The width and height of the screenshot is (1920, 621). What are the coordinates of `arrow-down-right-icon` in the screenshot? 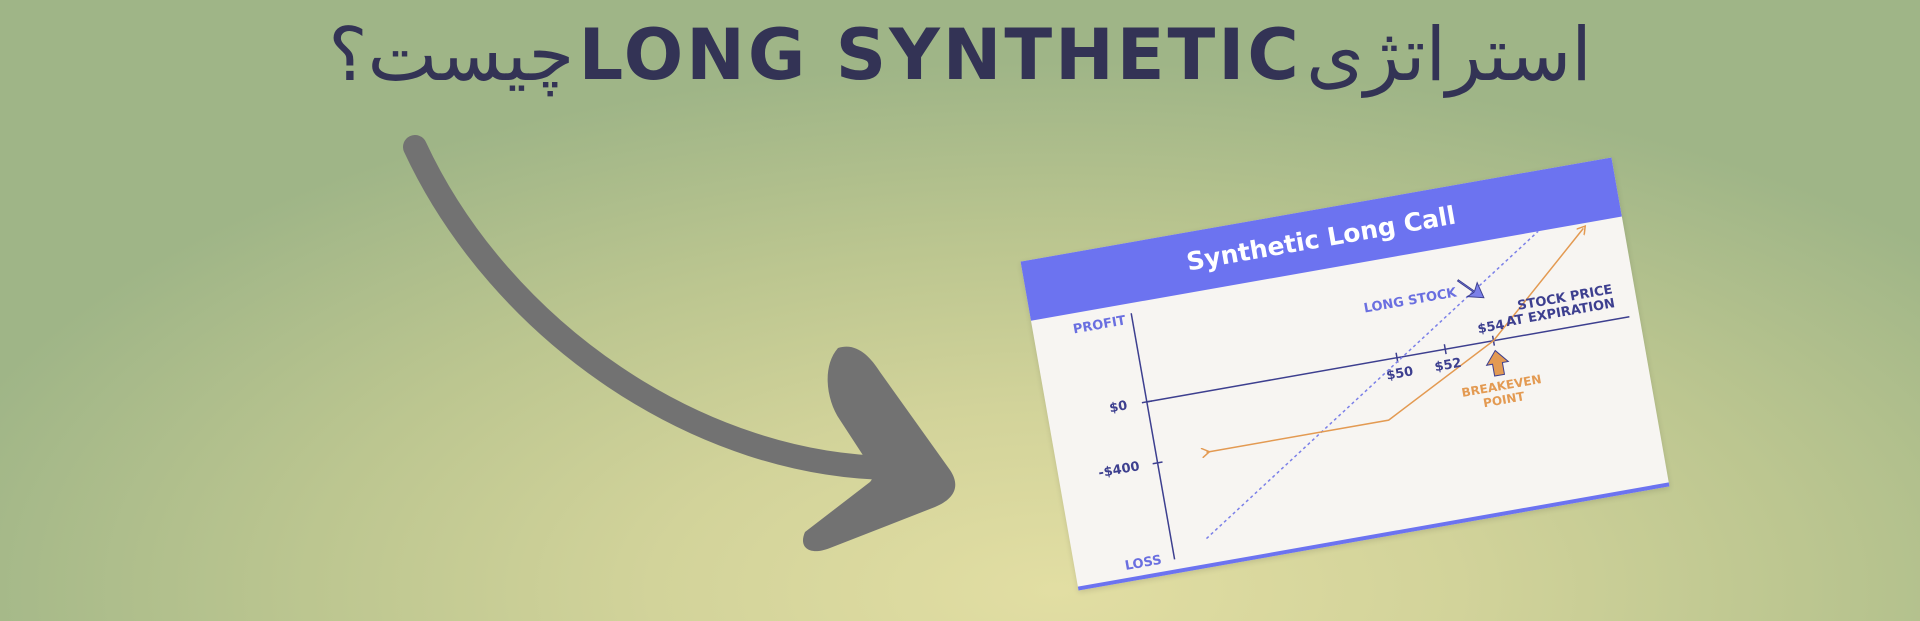 It's located at (1470, 289).